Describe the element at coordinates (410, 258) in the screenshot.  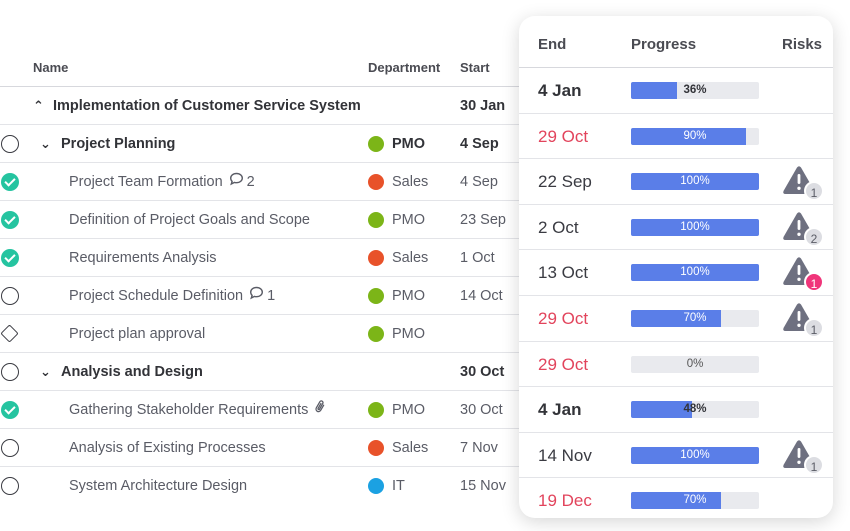
I see `department-label: Sales` at that location.